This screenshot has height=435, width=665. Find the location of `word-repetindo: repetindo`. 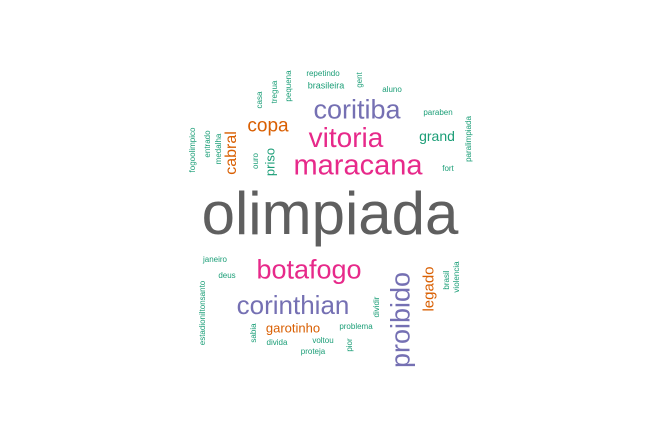

word-repetindo: repetindo is located at coordinates (323, 73).